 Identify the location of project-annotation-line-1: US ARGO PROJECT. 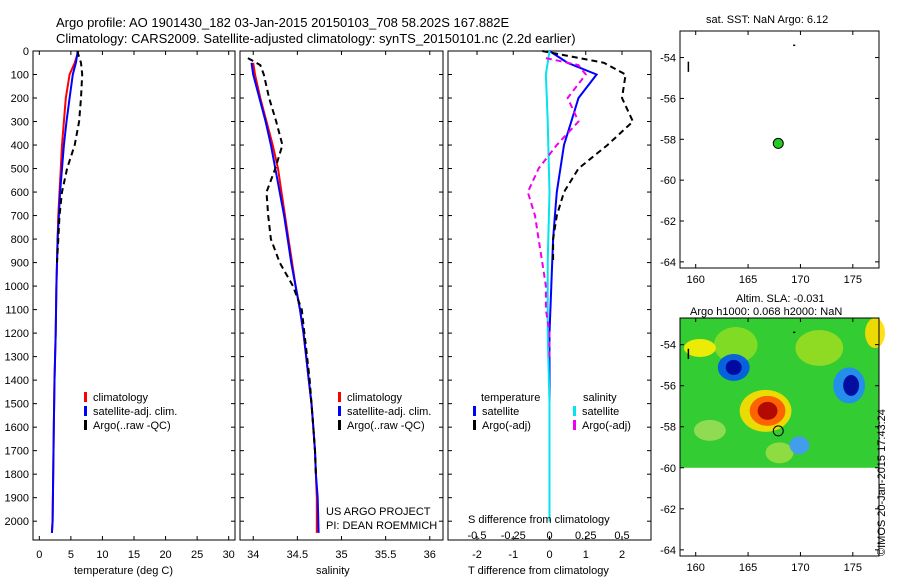
(378, 512).